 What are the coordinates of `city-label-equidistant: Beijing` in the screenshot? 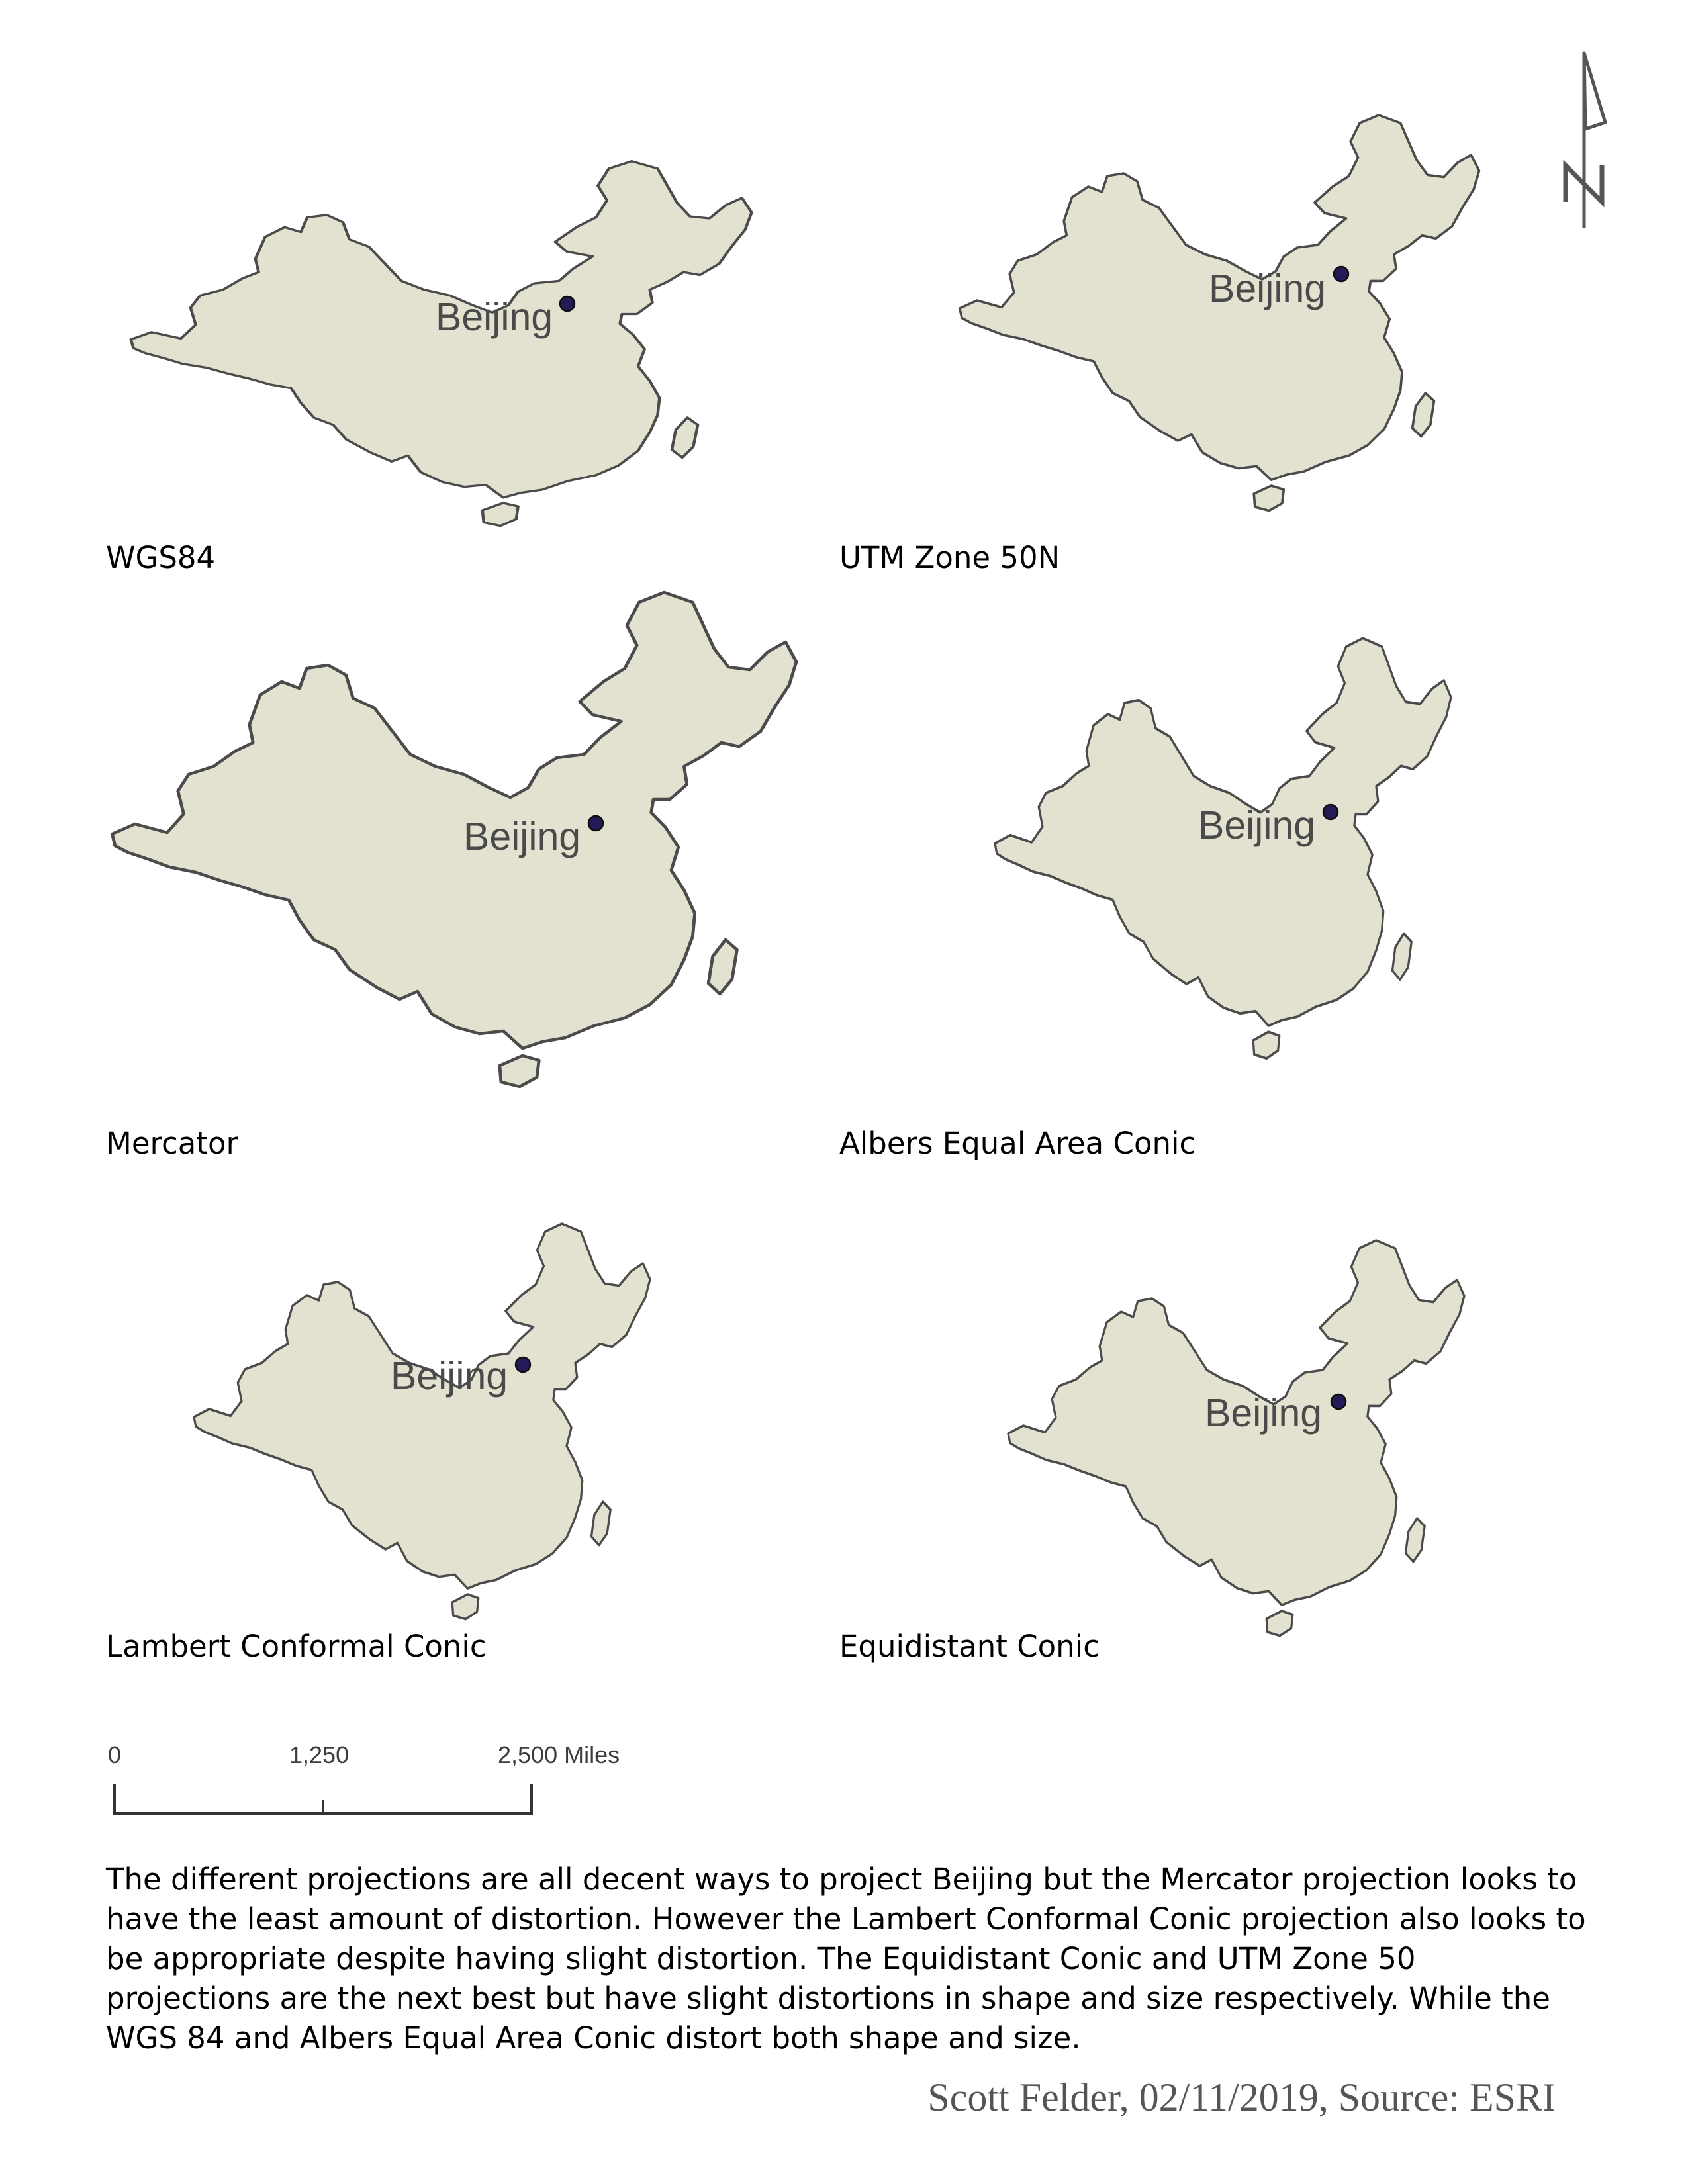 It's located at (1264, 1413).